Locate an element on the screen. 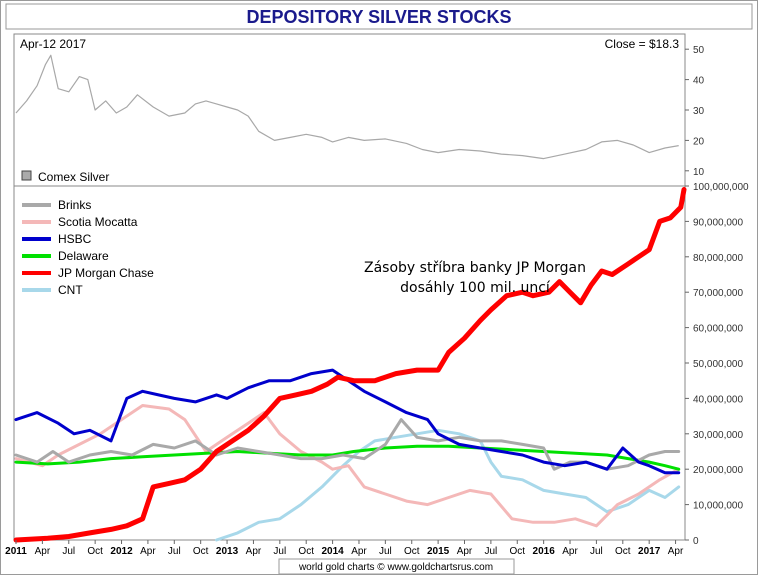 This screenshot has height=575, width=758. bottom-ytick-label: 90,000,000 is located at coordinates (718, 222).